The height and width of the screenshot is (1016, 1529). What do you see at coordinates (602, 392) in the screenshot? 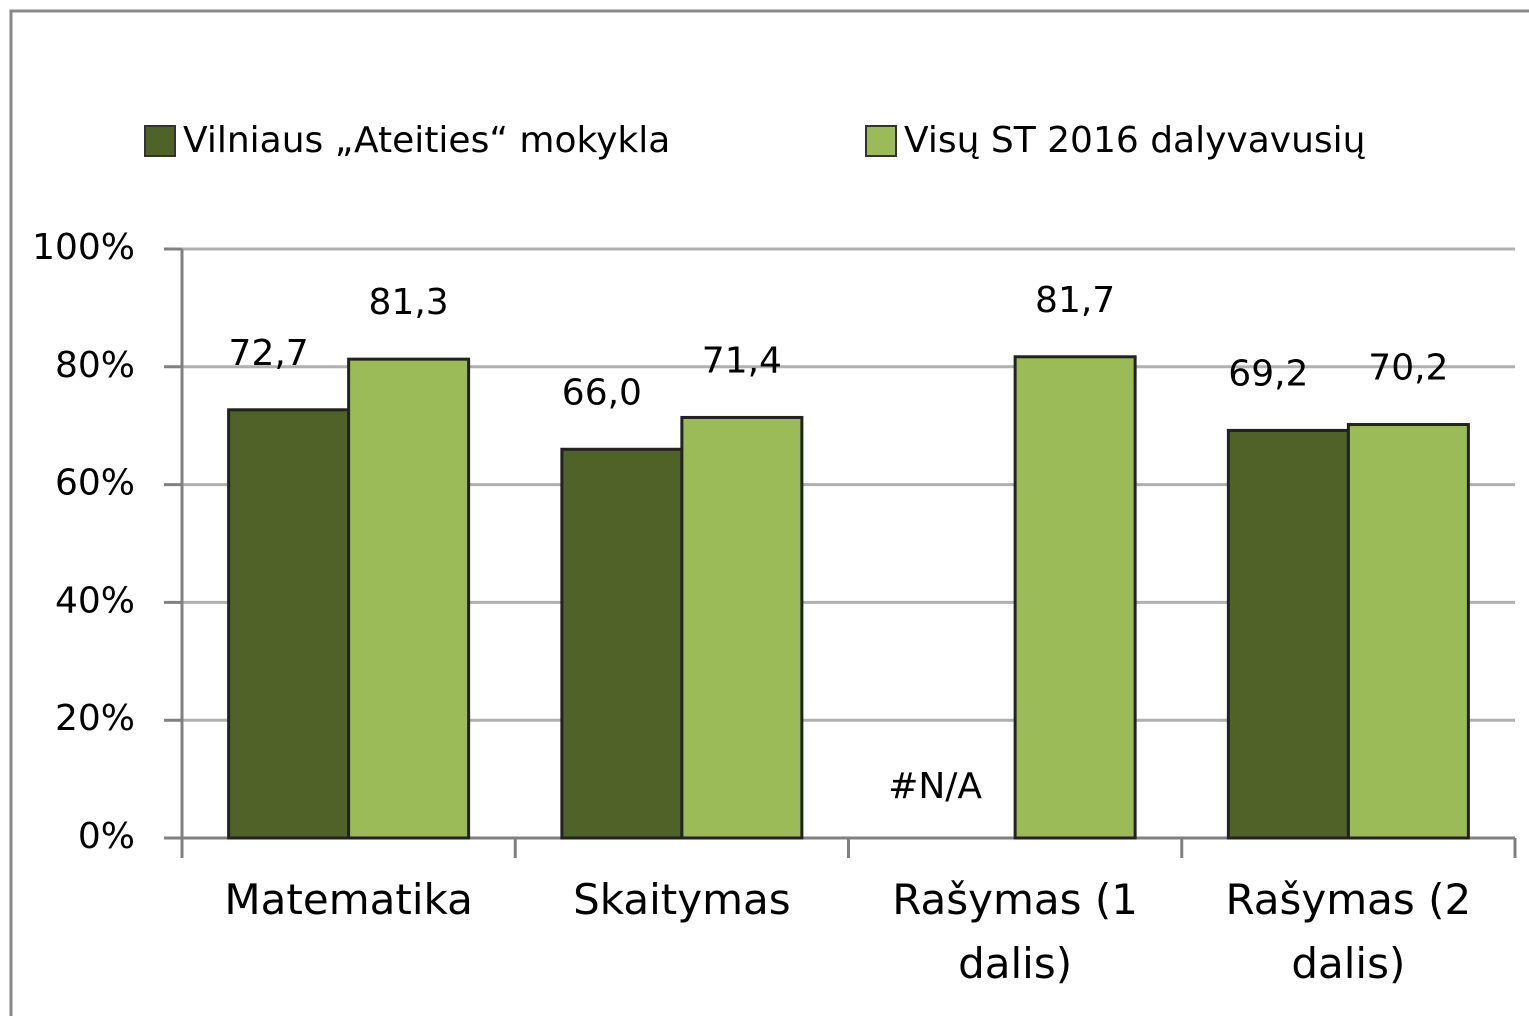
I see `data-label: 66,0` at bounding box center [602, 392].